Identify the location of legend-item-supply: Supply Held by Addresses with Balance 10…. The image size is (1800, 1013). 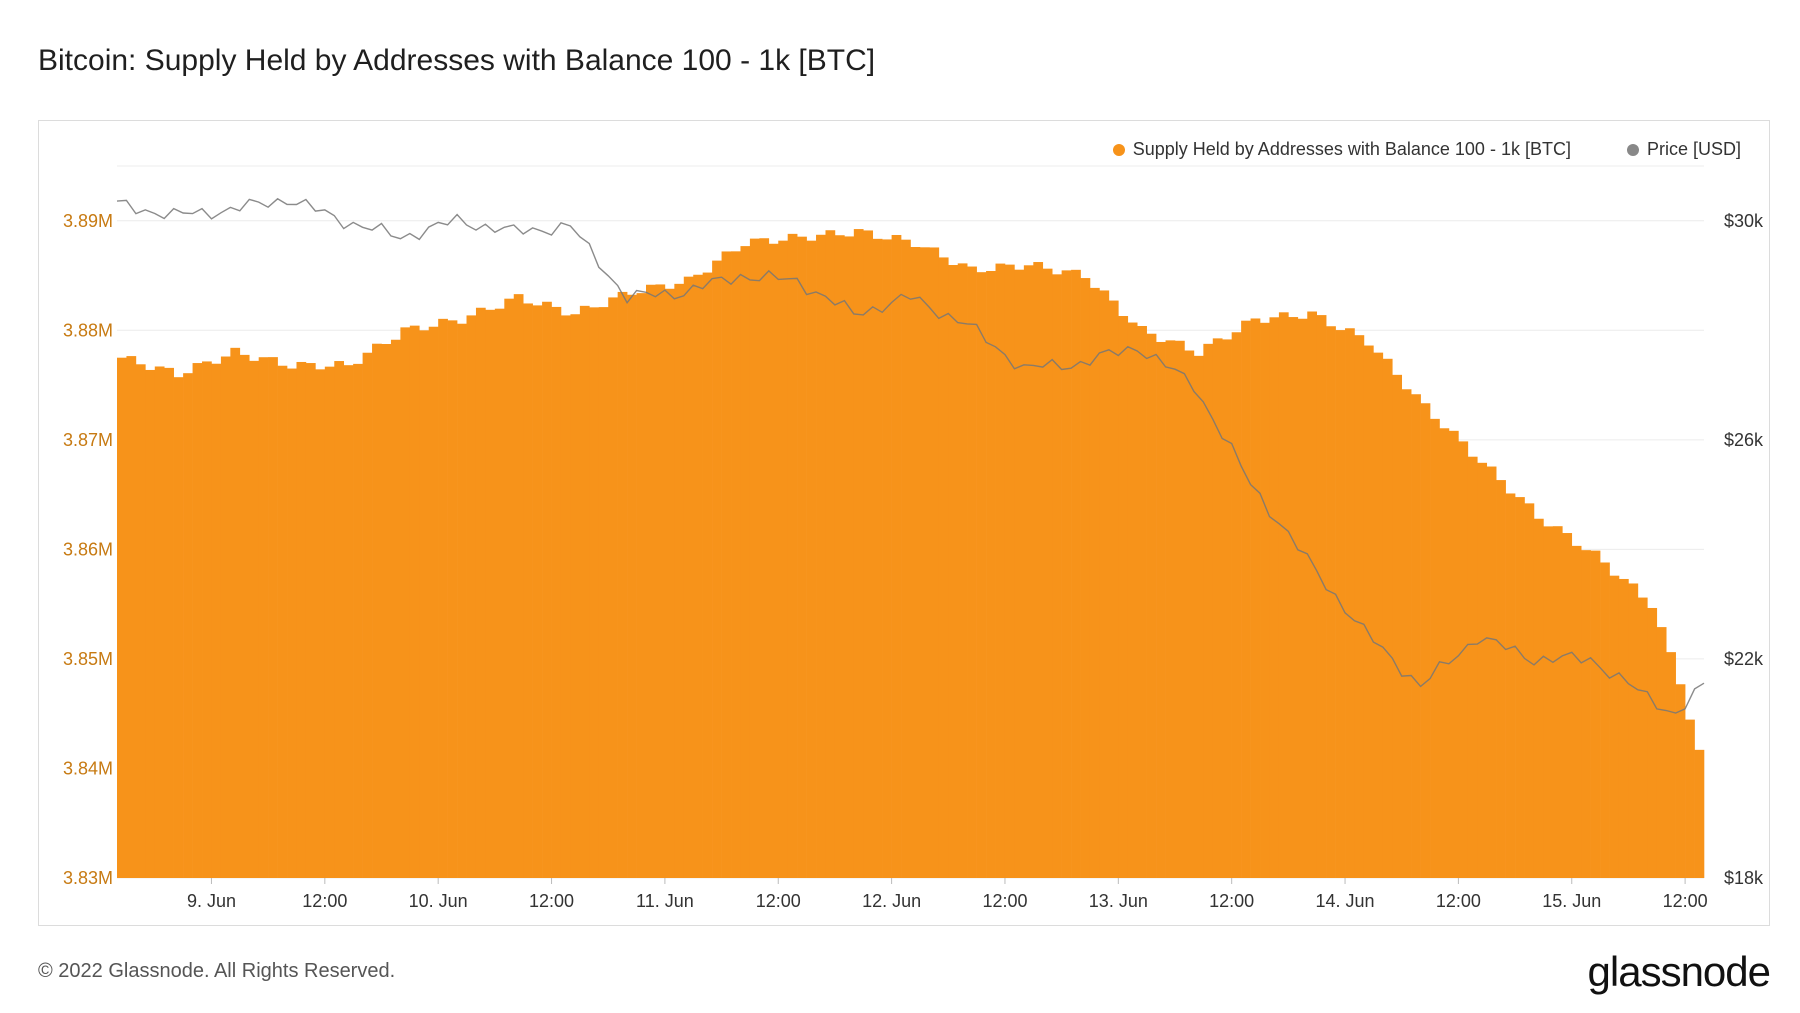
(1341, 149).